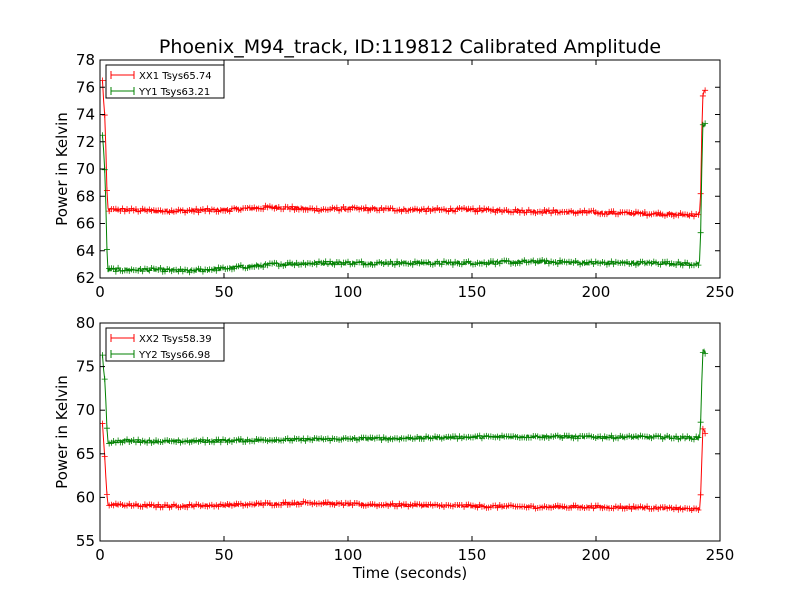  What do you see at coordinates (410, 573) in the screenshot?
I see `x-axis-label: Time (seconds)` at bounding box center [410, 573].